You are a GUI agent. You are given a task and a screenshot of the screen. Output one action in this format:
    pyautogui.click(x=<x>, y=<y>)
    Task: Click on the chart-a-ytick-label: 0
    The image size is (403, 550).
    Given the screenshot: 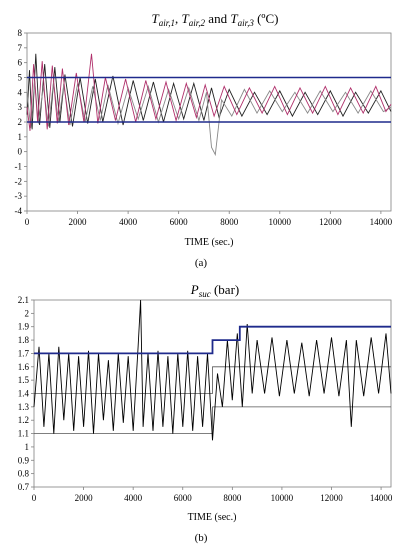 What is the action you would take?
    pyautogui.click(x=20, y=152)
    